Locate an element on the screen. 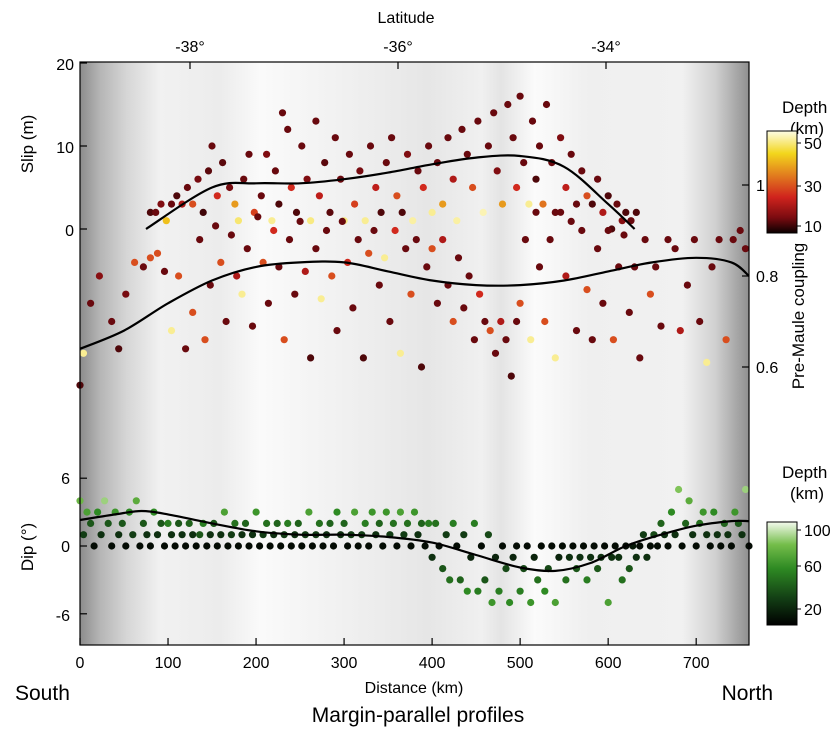 This screenshot has height=729, width=837. colorbar-title-line: Depth is located at coordinates (804, 472).